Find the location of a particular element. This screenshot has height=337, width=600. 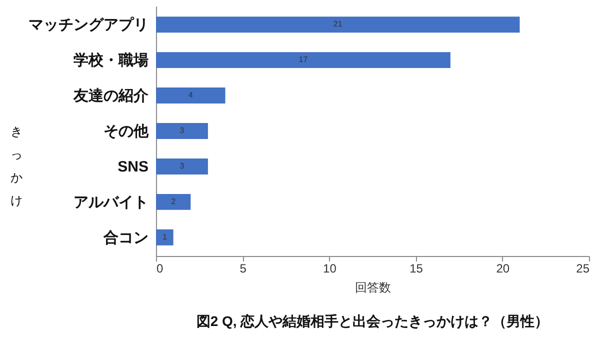

data-label: 2 is located at coordinates (173, 201).